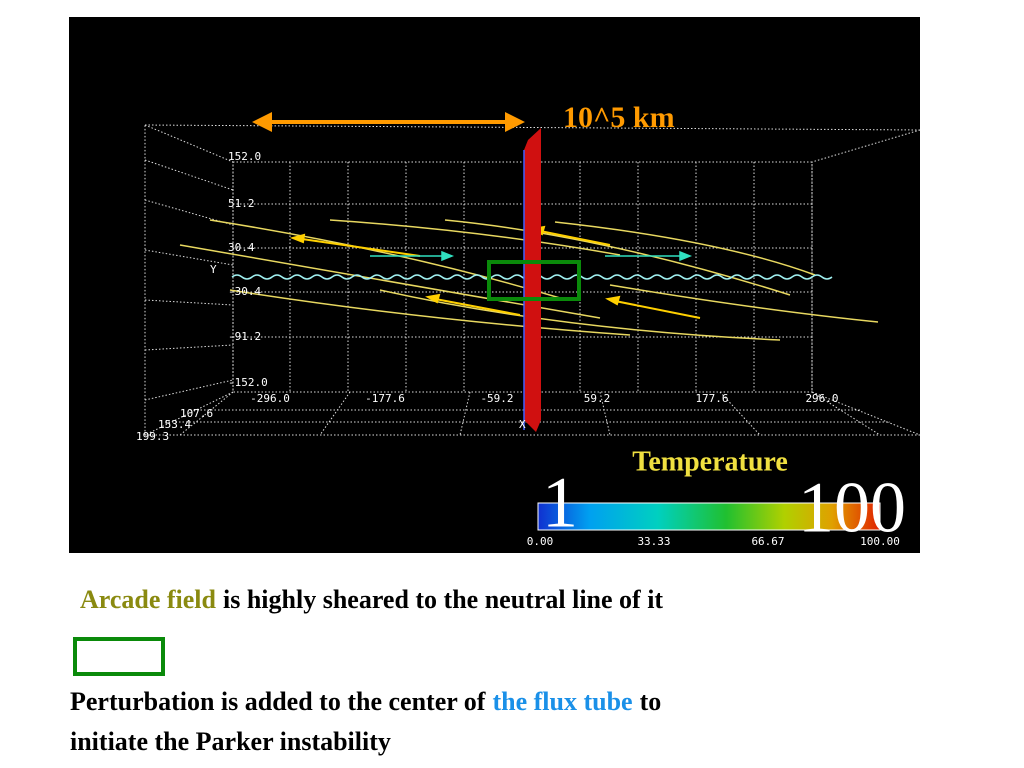  I want to click on caption-text: Perturbation is added to the center of, so click(278, 701).